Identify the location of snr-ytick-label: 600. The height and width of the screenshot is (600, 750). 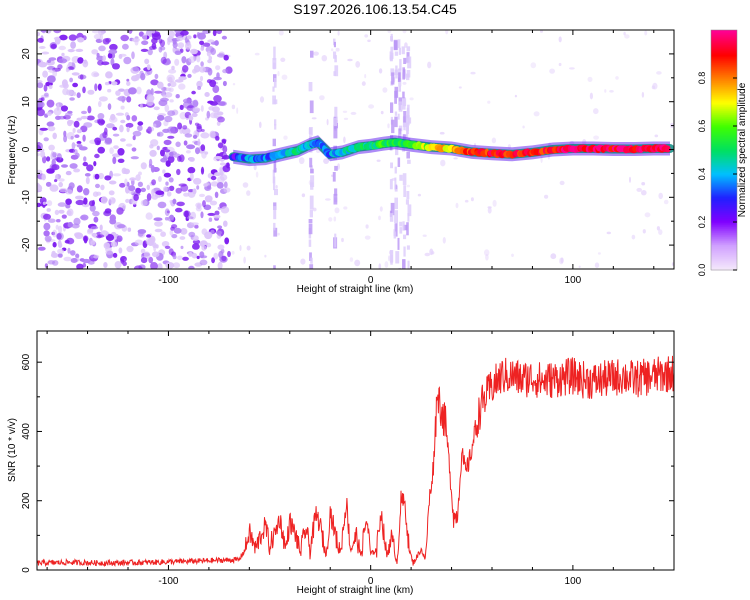
(26, 361).